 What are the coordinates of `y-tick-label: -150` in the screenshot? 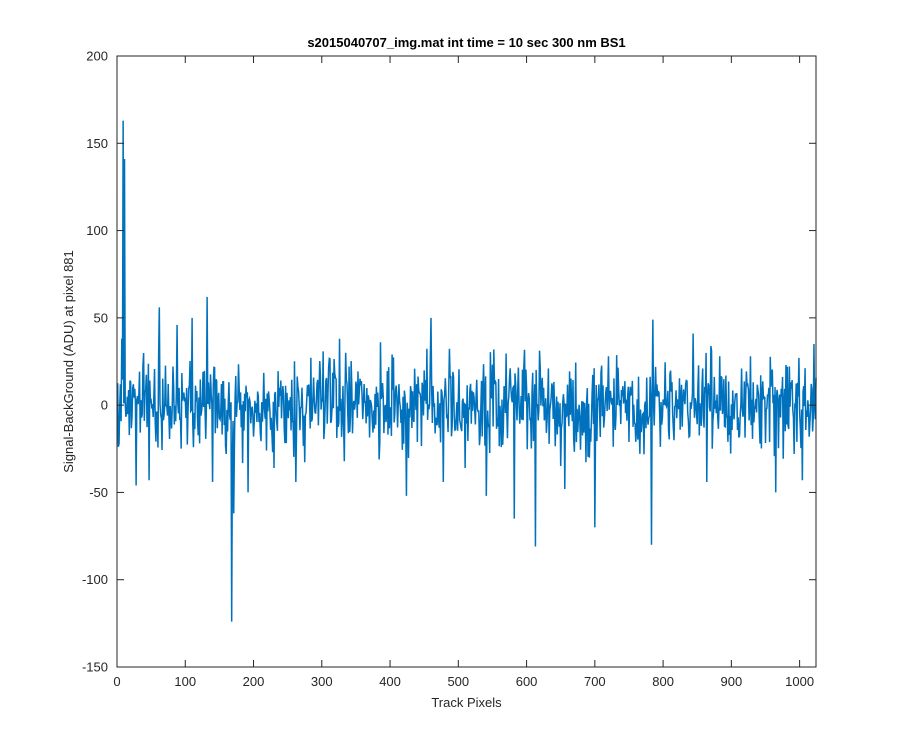 It's located at (95, 667).